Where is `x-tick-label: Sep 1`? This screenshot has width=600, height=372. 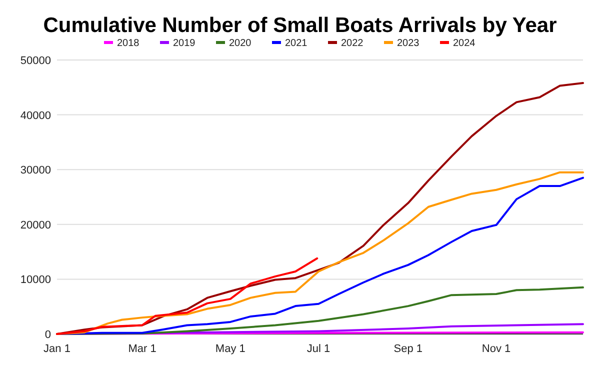
x-tick-label: Sep 1 is located at coordinates (408, 349).